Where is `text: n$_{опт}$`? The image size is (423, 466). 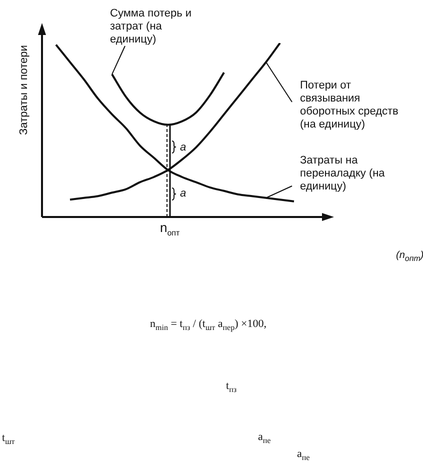 text: n$_{опт}$ is located at coordinates (170, 229).